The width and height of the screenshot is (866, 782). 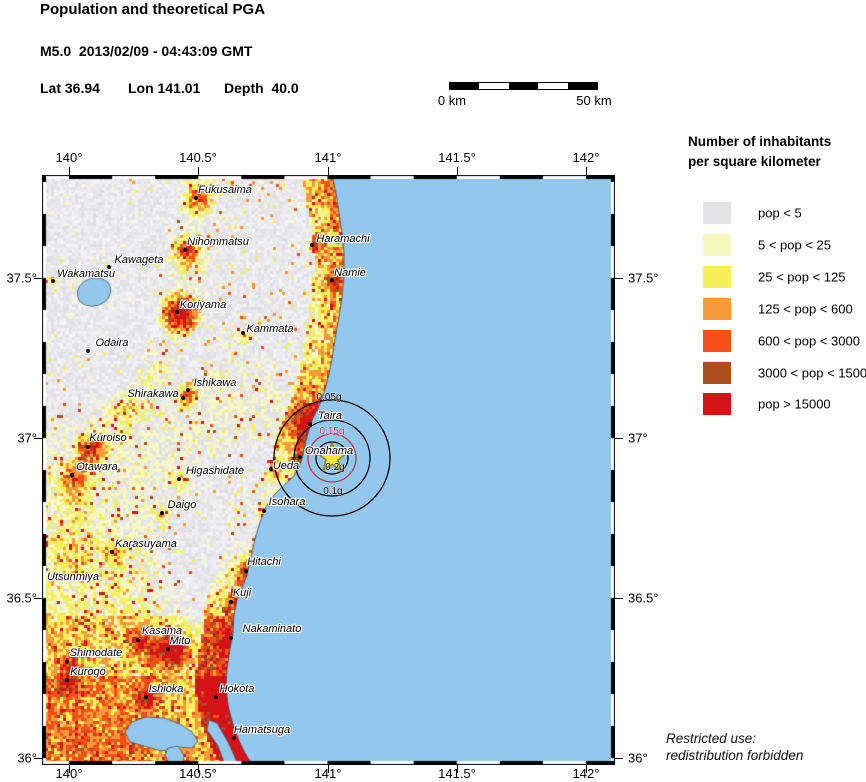 I want to click on lon-tick-label-top: 142°, so click(x=586, y=157).